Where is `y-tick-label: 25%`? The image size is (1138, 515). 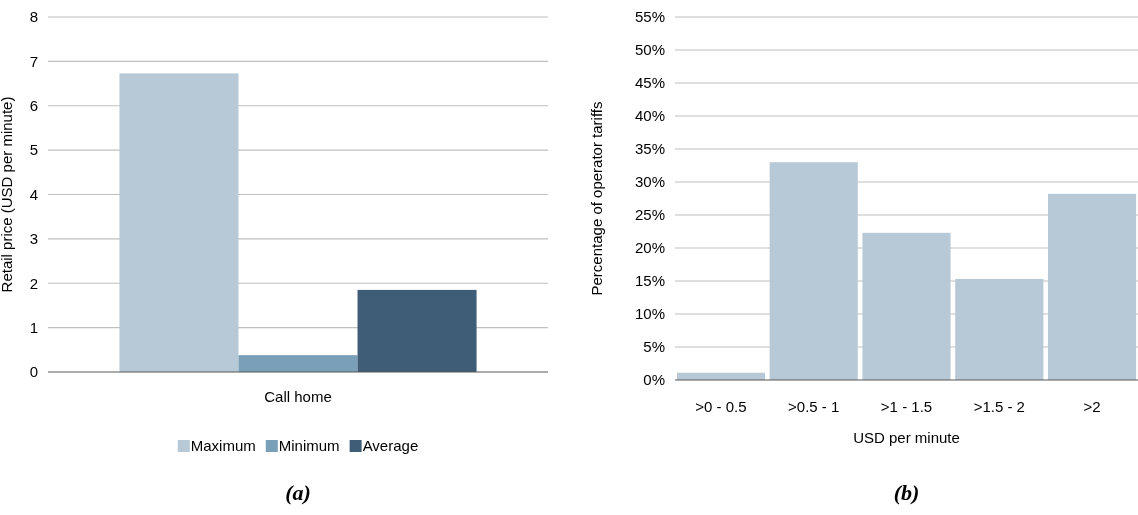 y-tick-label: 25% is located at coordinates (649, 215).